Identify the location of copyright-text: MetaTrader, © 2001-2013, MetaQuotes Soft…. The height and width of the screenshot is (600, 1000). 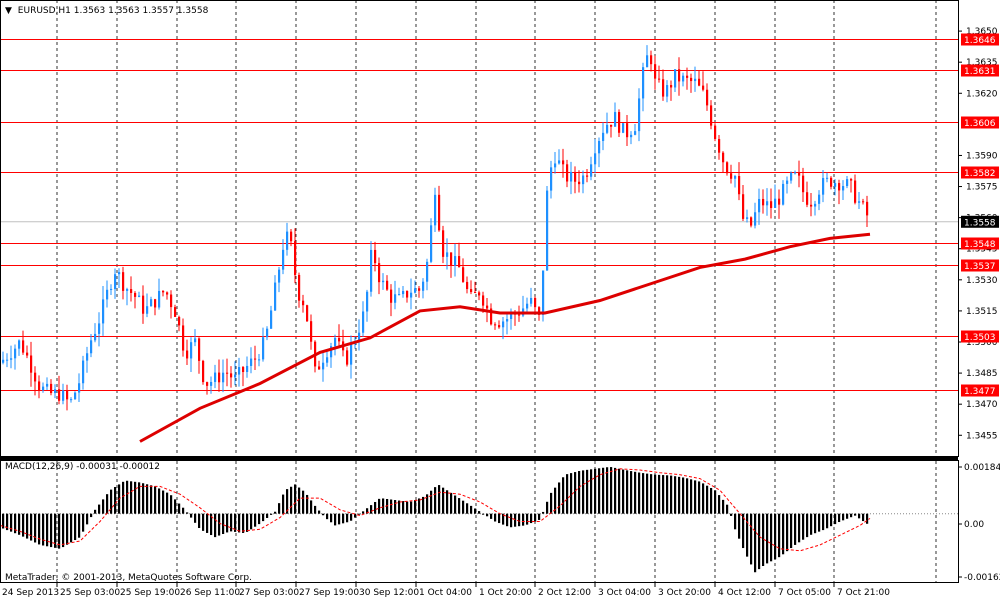
(128, 578).